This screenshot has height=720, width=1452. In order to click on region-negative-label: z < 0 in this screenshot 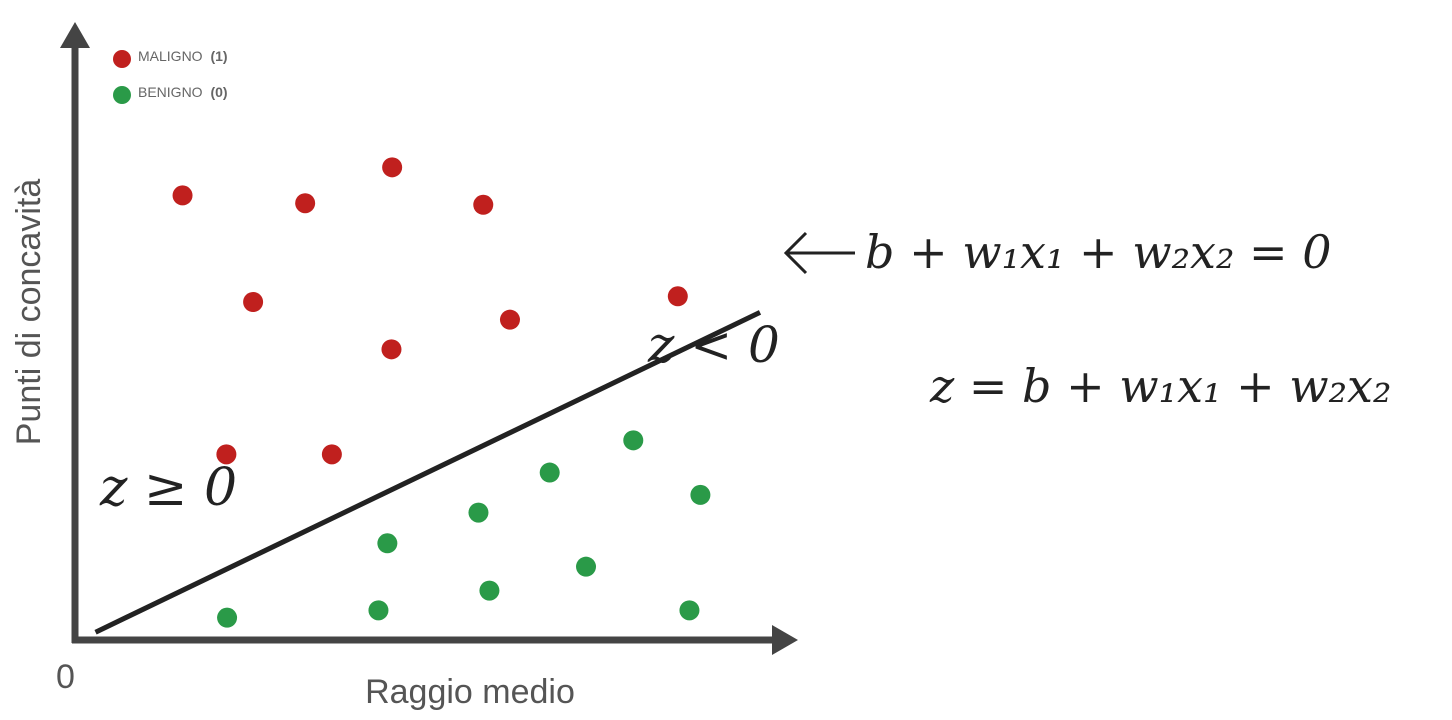, I will do `click(713, 345)`.